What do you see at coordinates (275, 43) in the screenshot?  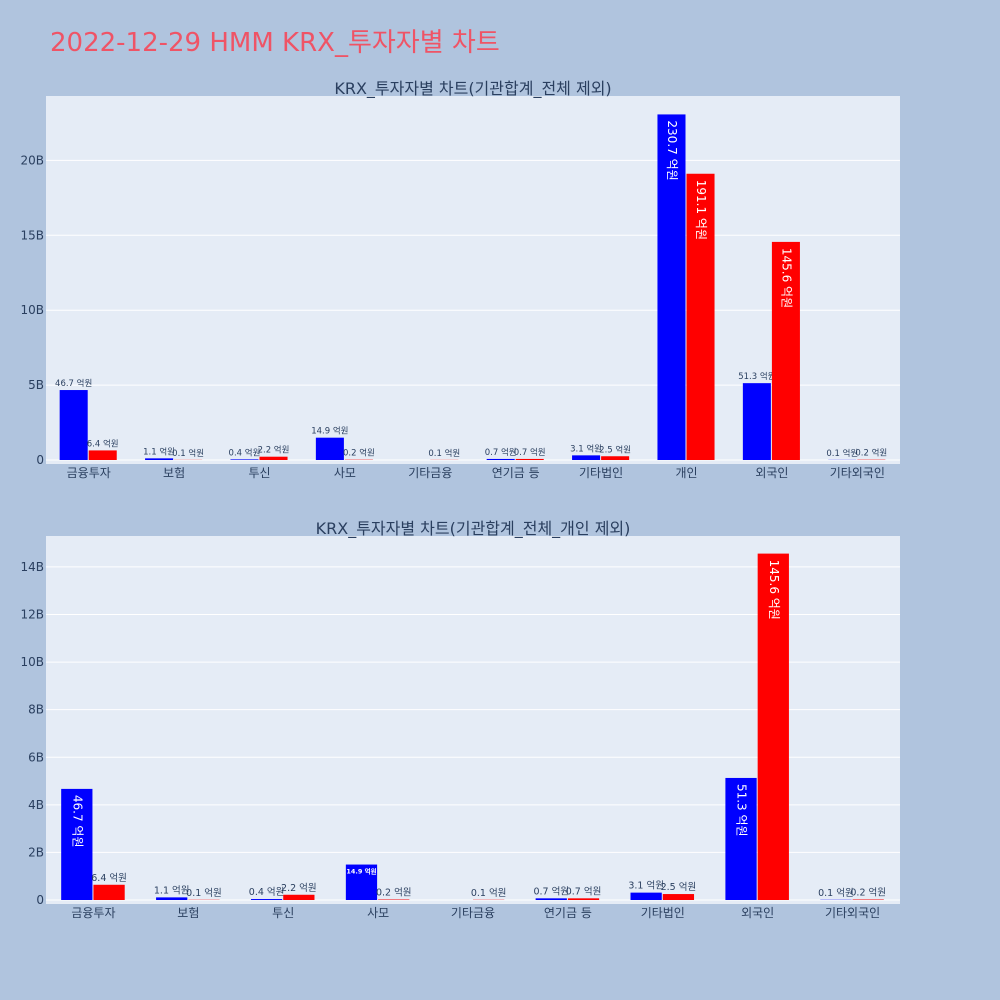 I see `page-title: 2022-12-29 HMM KRX_투자자별 차트` at bounding box center [275, 43].